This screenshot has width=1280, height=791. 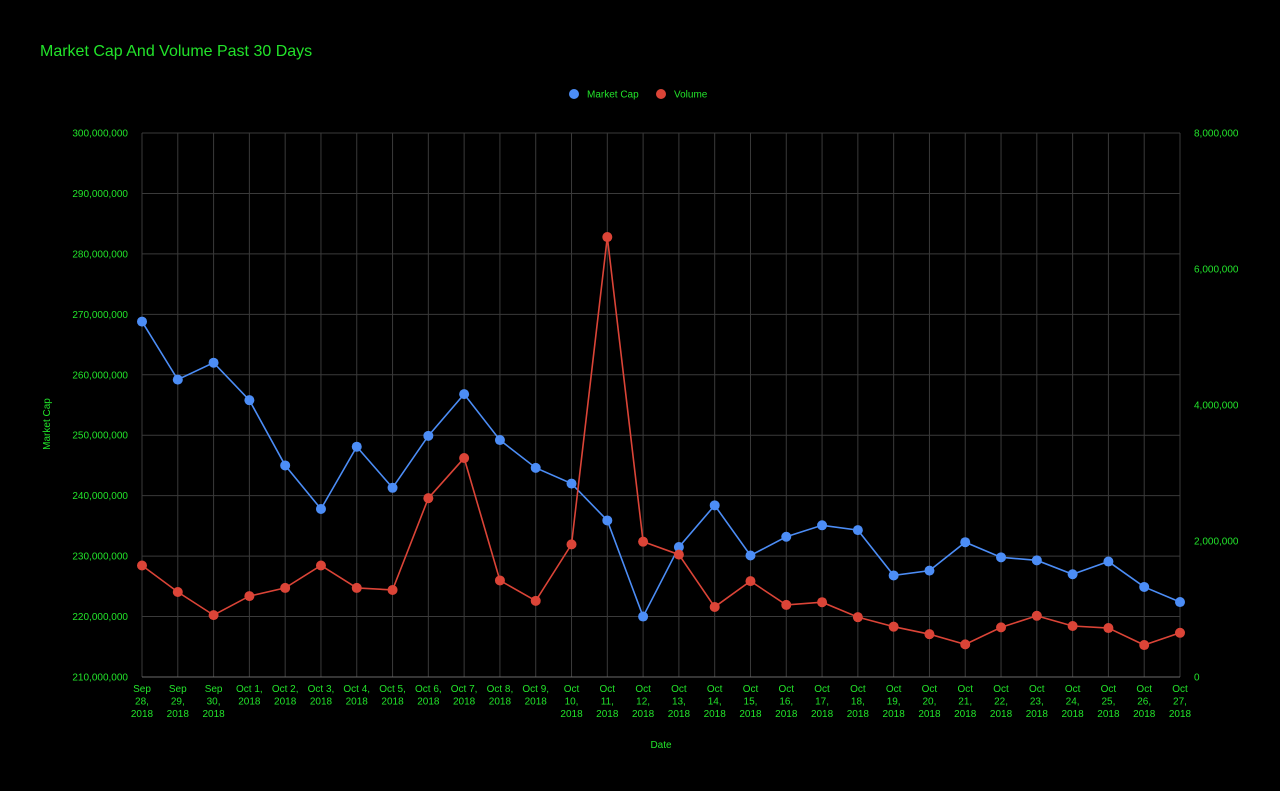 I want to click on x-tick-label: Oct 10, 2018, so click(x=571, y=702).